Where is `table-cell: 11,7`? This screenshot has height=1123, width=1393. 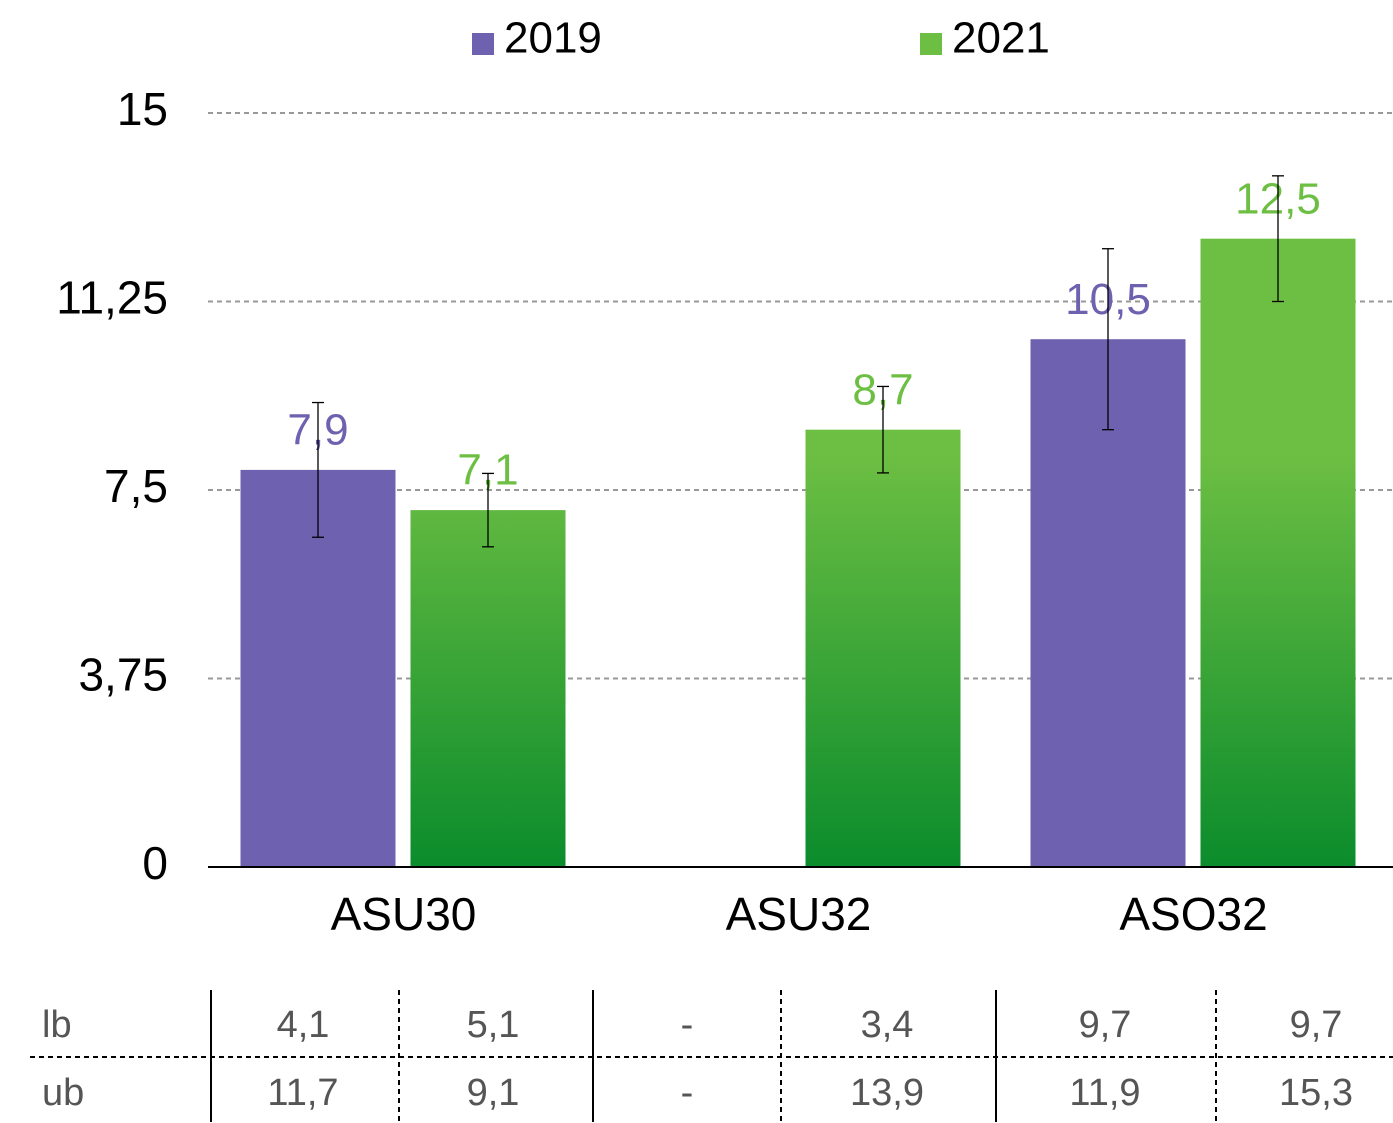 table-cell: 11,7 is located at coordinates (302, 1093).